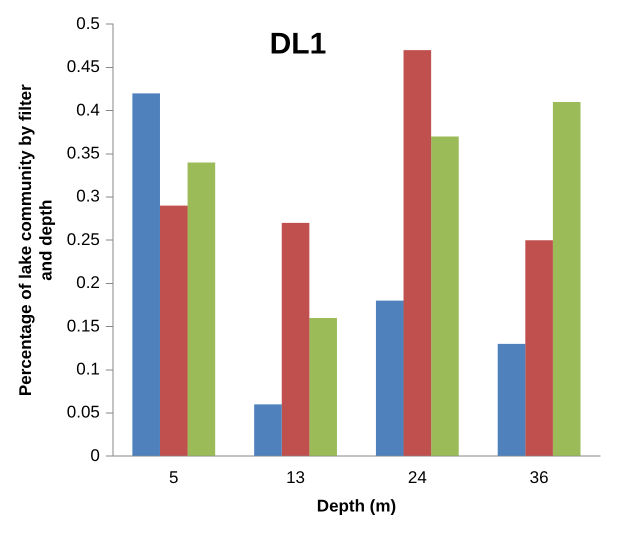 This screenshot has width=630, height=533. I want to click on y-tick-label: 0.15, so click(83, 326).